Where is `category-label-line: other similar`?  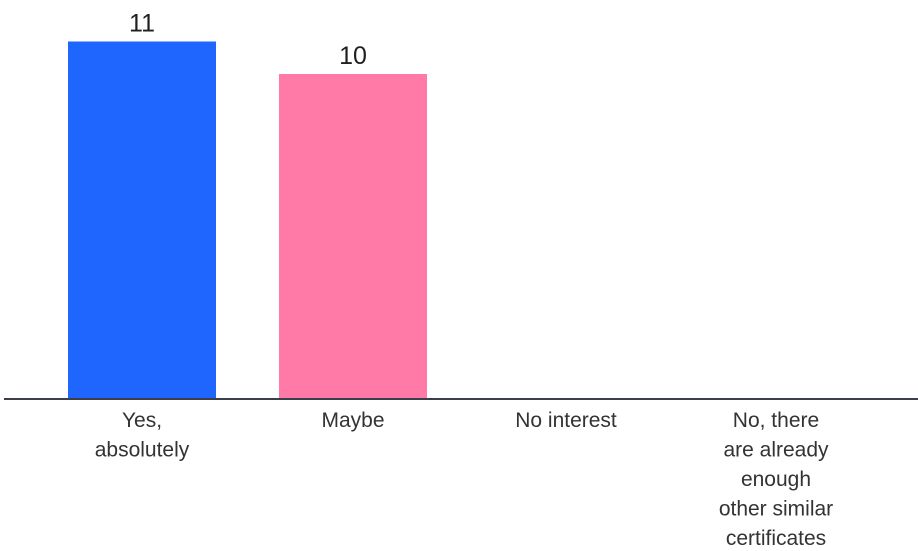 category-label-line: other similar is located at coordinates (776, 509).